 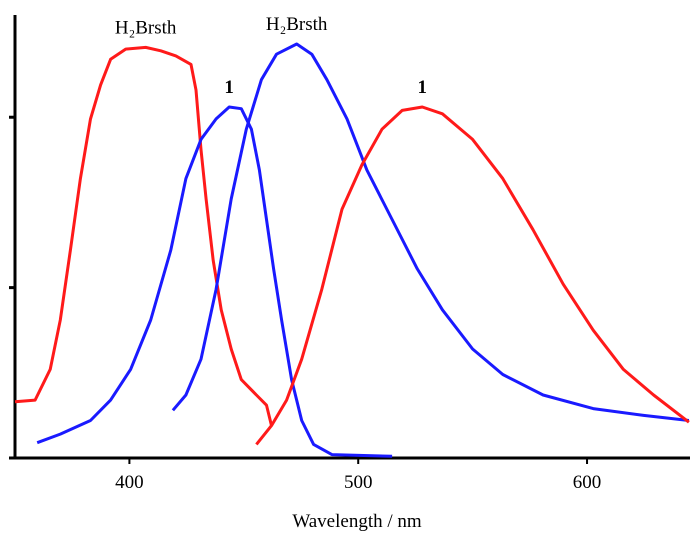 What do you see at coordinates (358, 482) in the screenshot?
I see `x-tick-label: 500` at bounding box center [358, 482].